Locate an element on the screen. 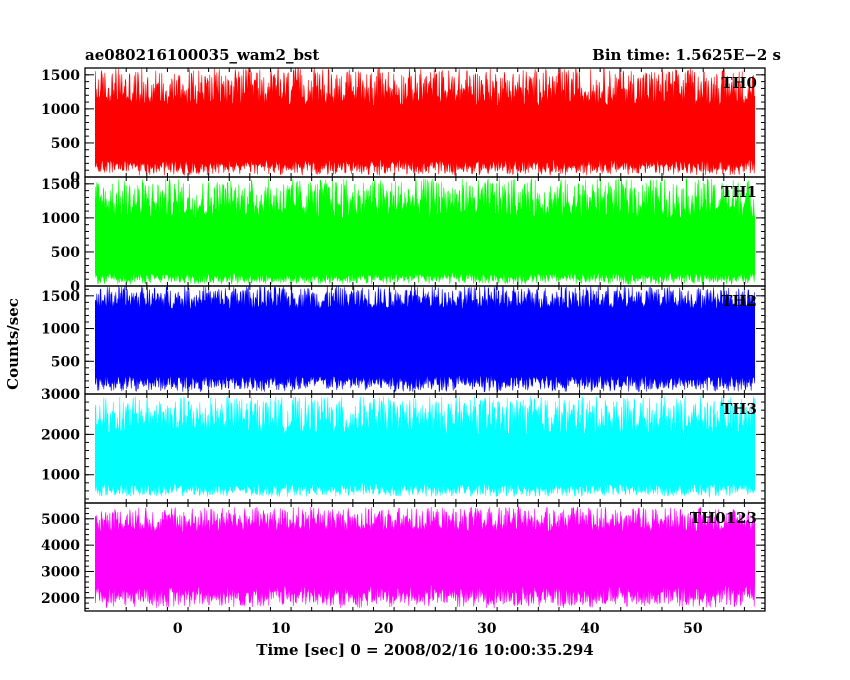 This screenshot has height=680, width=850. series-th3 is located at coordinates (425, 447).